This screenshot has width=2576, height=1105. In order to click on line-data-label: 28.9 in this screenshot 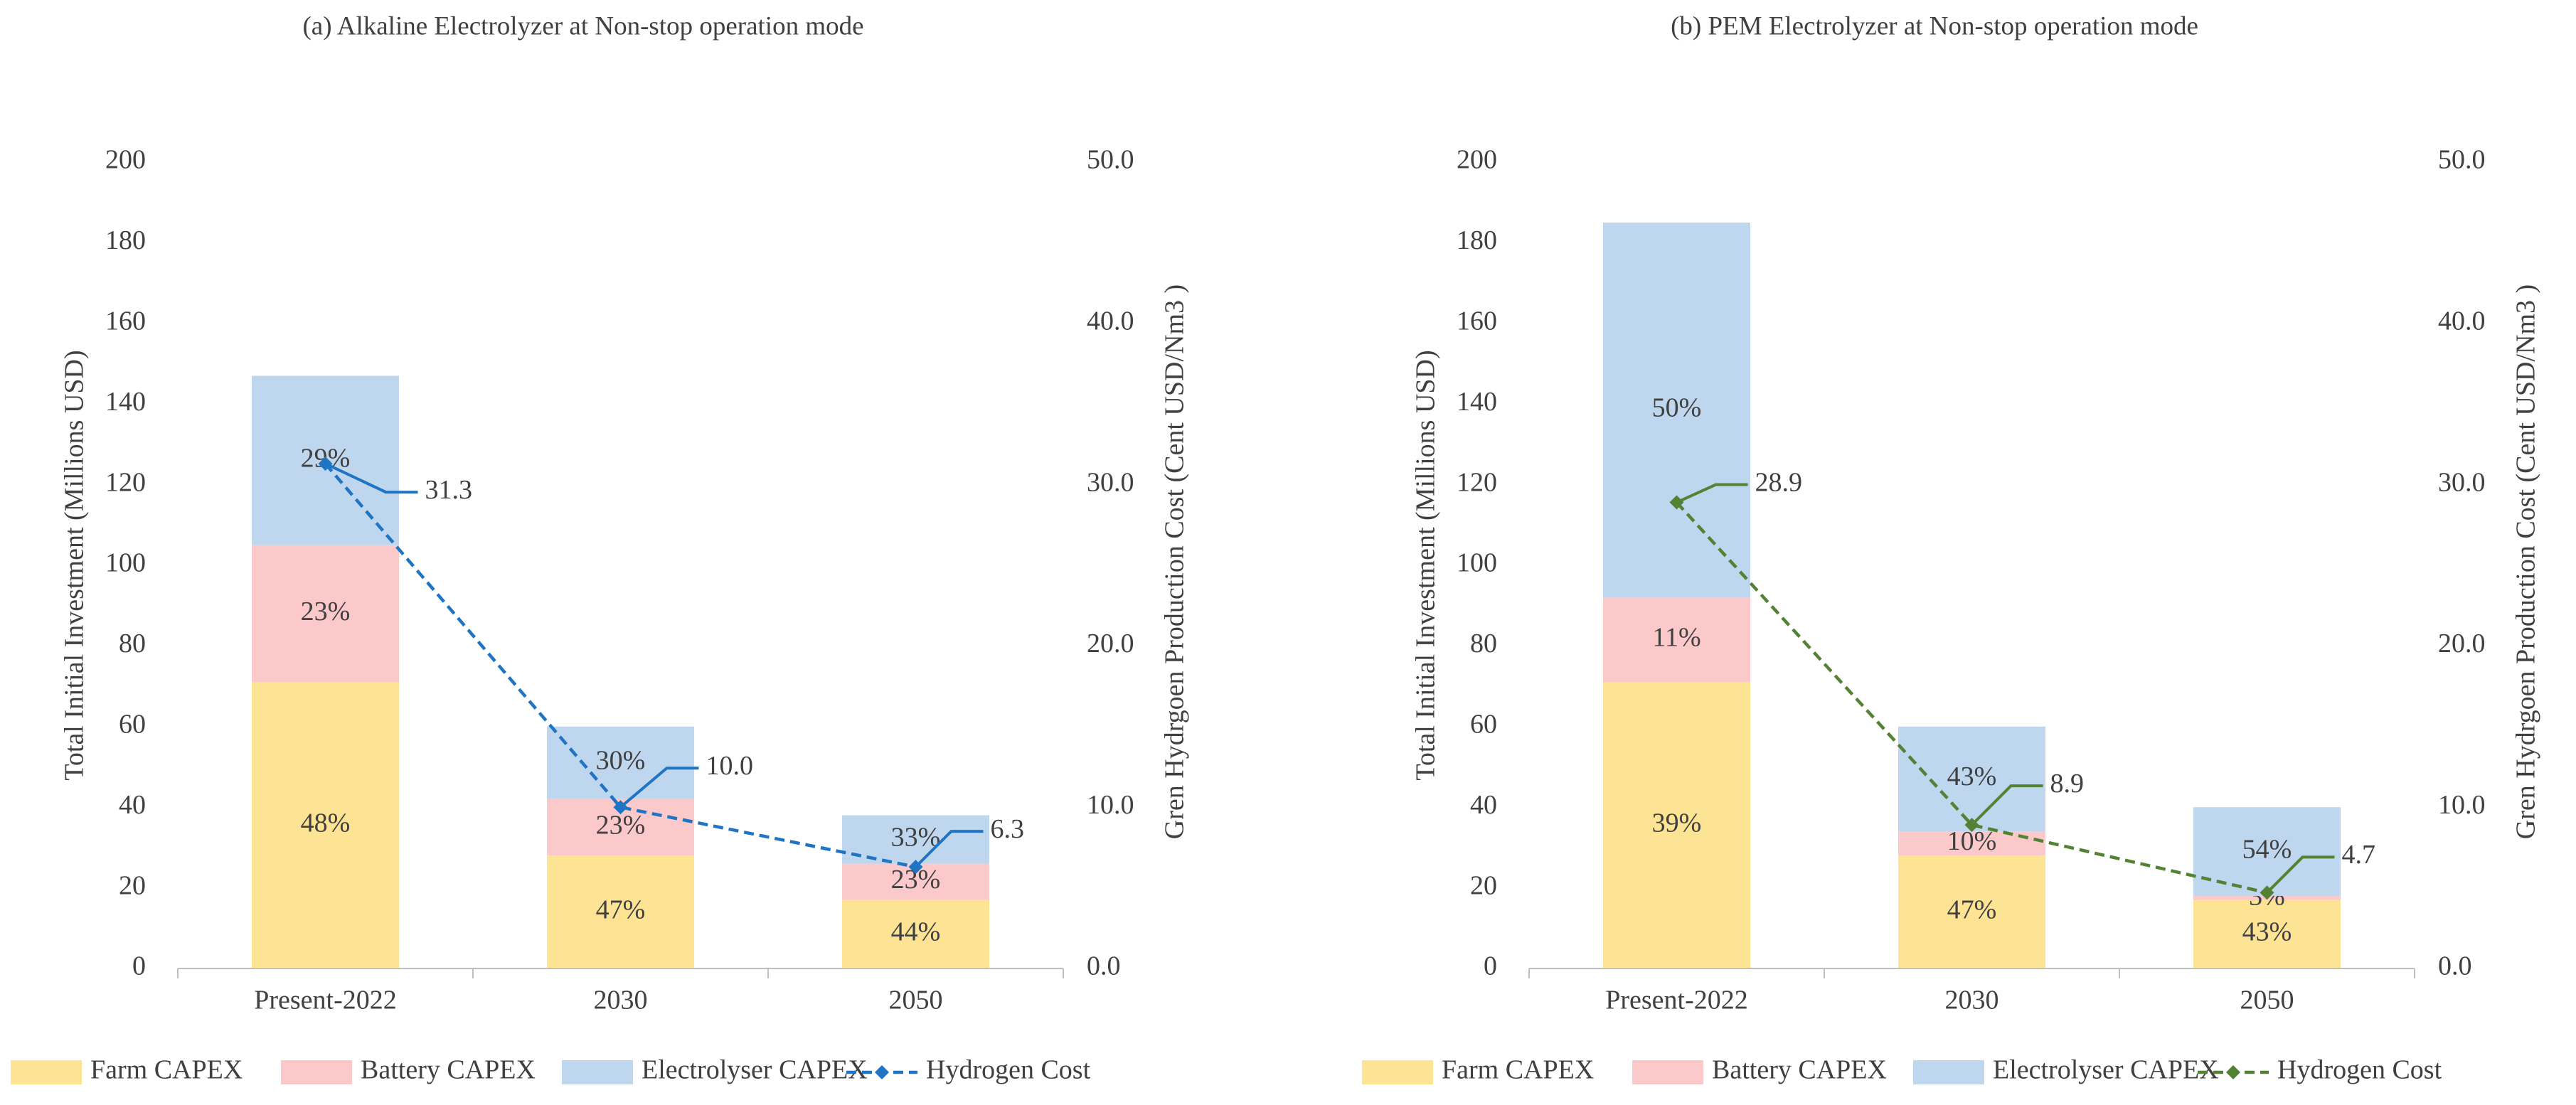, I will do `click(1779, 482)`.